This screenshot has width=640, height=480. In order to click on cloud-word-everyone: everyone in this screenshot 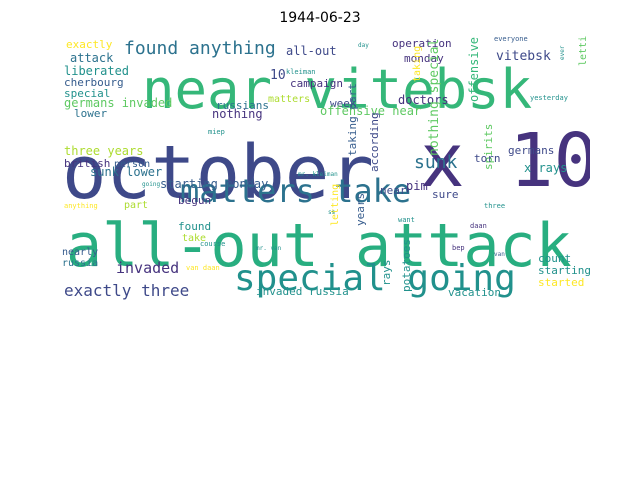, I will do `click(511, 39)`.